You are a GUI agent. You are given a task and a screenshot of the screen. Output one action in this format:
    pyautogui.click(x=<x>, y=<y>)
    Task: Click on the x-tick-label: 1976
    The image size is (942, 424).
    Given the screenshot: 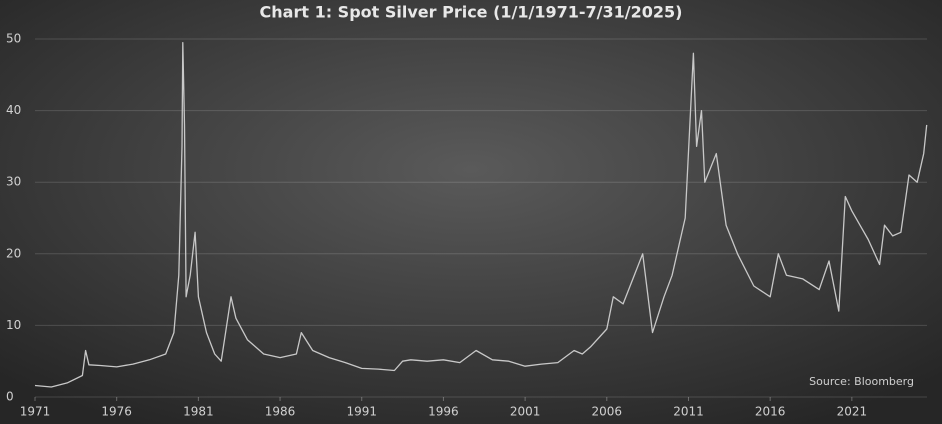 What is the action you would take?
    pyautogui.click(x=116, y=412)
    